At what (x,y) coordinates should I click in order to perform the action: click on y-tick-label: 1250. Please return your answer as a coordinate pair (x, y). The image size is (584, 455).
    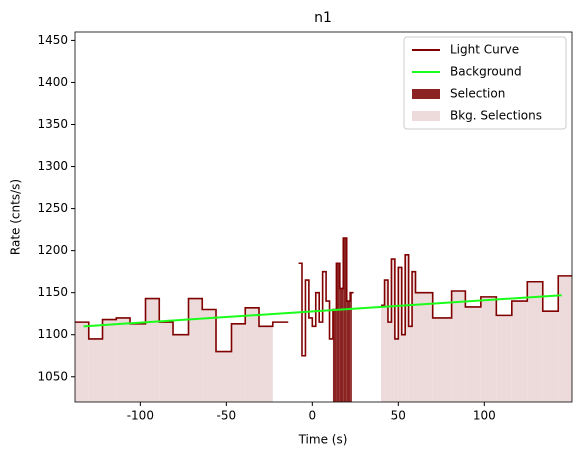
    Looking at the image, I should click on (52, 208).